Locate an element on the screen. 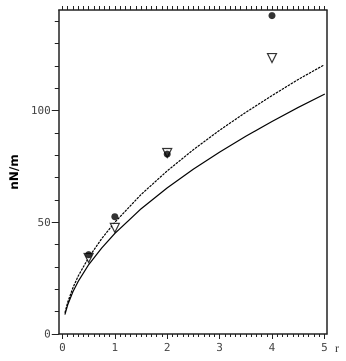  x-tick-label: 3 is located at coordinates (219, 347).